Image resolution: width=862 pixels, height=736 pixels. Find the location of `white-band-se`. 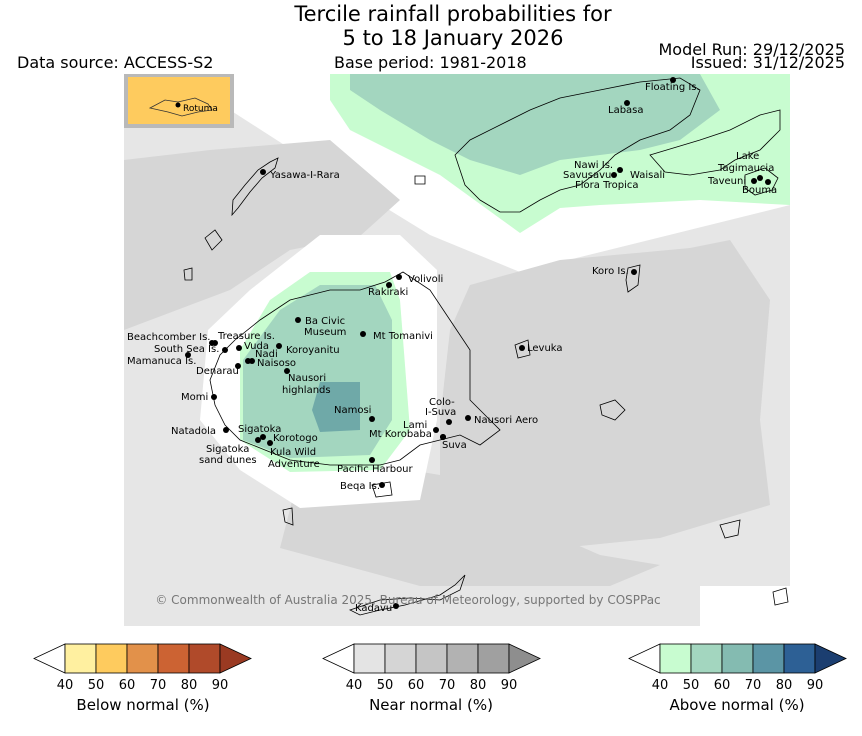

white-band-se is located at coordinates (745, 606).